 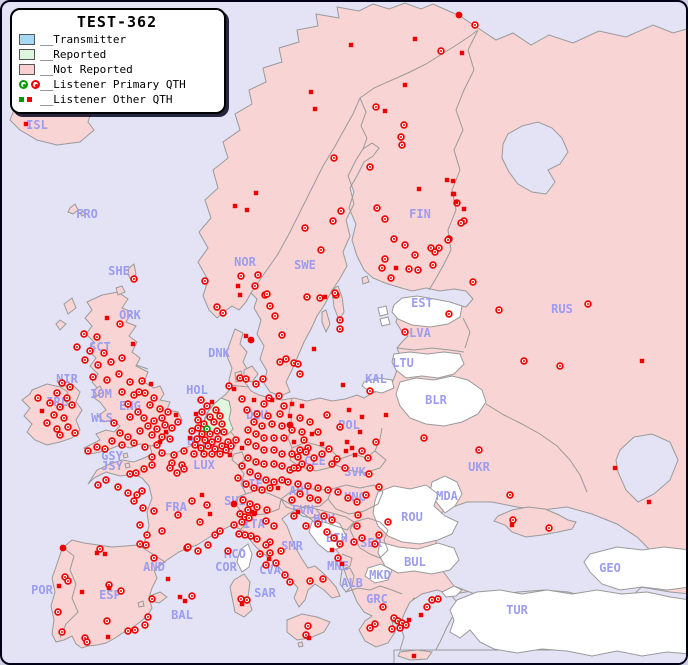 What do you see at coordinates (334, 519) in the screenshot?
I see `border-hrv` at bounding box center [334, 519].